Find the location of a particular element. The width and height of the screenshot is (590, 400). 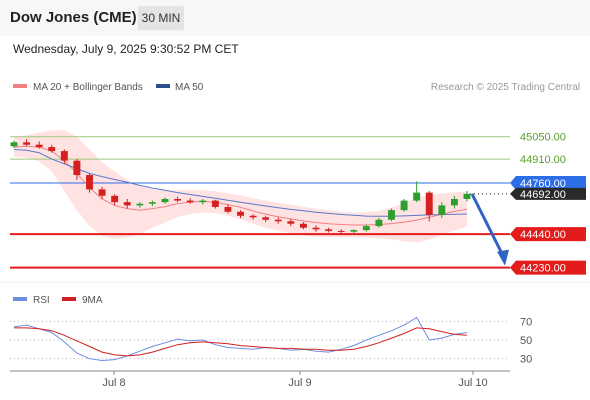

rsi-line is located at coordinates (240, 339).